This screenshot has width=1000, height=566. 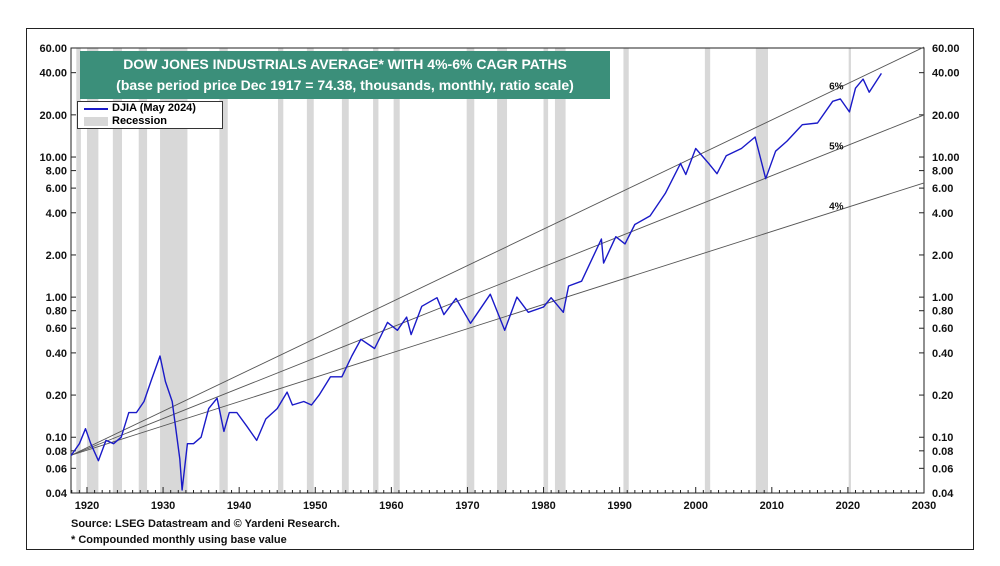 I want to click on y-tick-label-left: 0.80, so click(x=56, y=312).